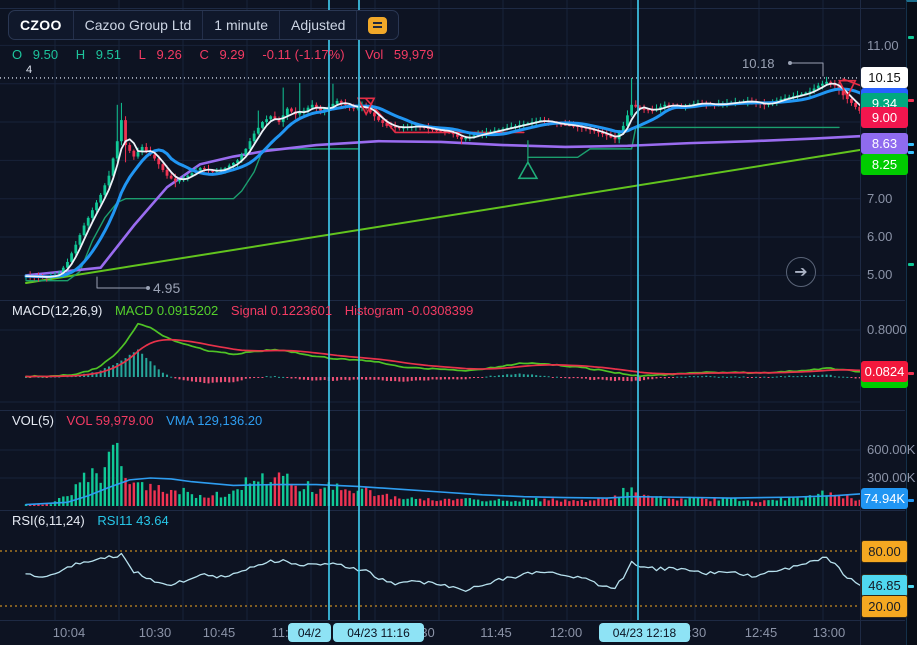  What do you see at coordinates (566, 632) in the screenshot?
I see `time-axis-label: 12:00` at bounding box center [566, 632].